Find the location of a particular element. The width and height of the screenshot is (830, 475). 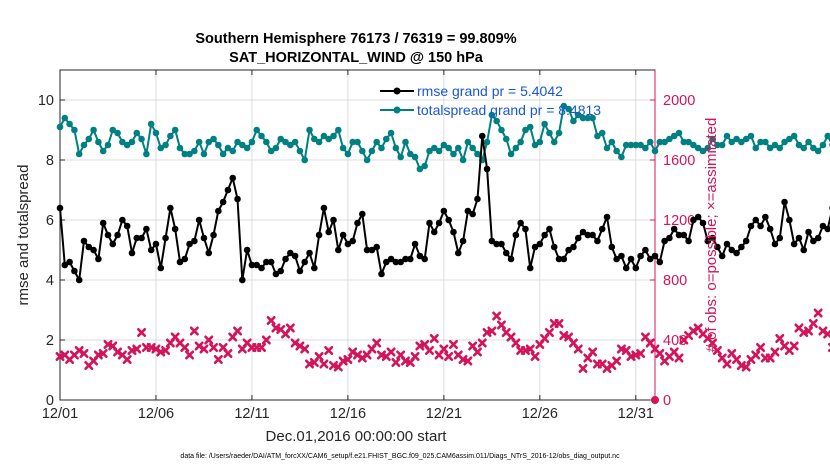

x-tick-label: 12/31 is located at coordinates (636, 414).